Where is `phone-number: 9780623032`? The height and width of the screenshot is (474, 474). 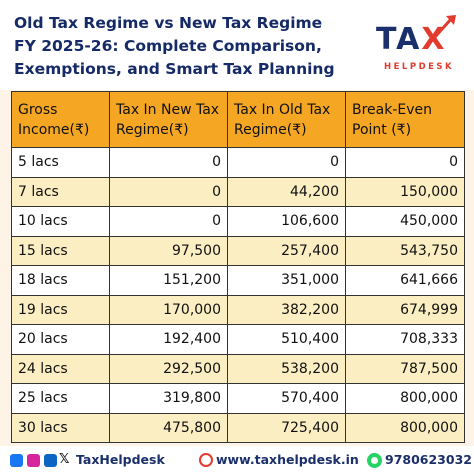
phone-number: 9780623032 is located at coordinates (428, 459).